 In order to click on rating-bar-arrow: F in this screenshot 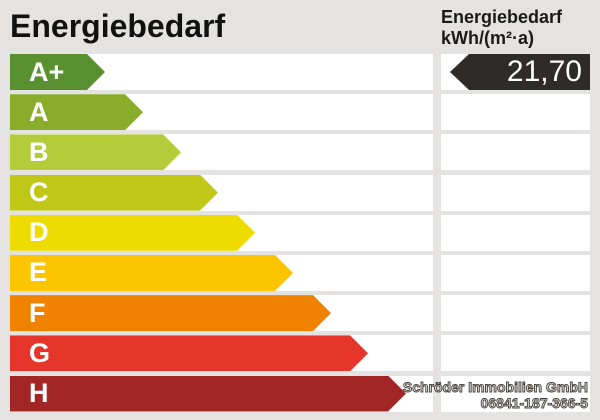, I will do `click(170, 313)`.